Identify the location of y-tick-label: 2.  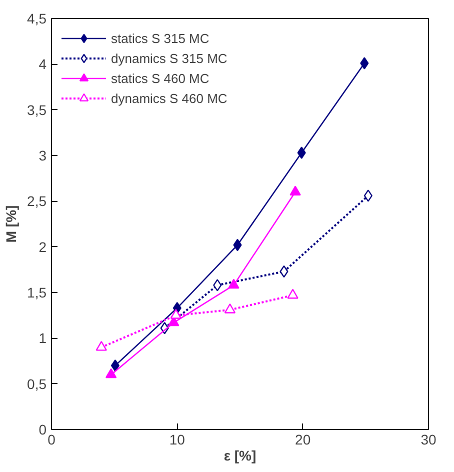
(42, 246).